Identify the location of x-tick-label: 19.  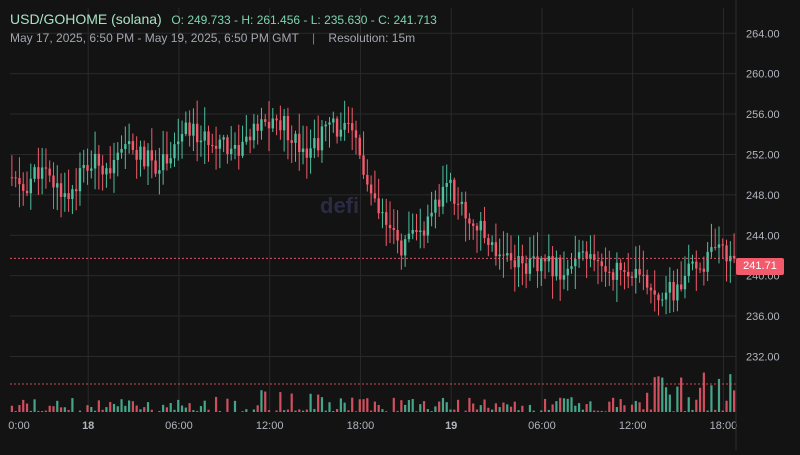
(451, 426).